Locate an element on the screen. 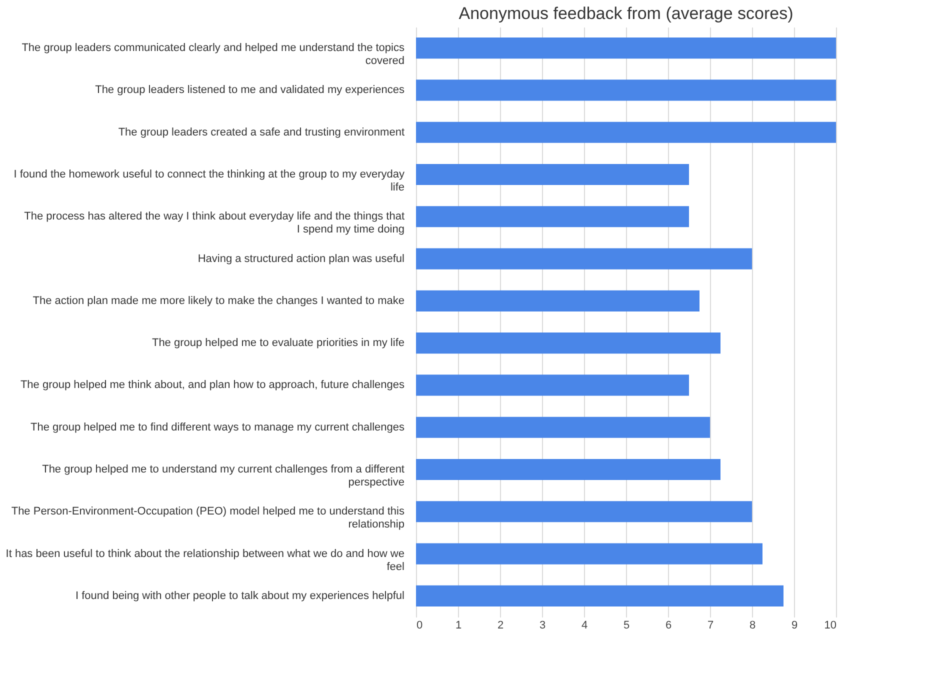  x-tick-label: 3 is located at coordinates (542, 626).